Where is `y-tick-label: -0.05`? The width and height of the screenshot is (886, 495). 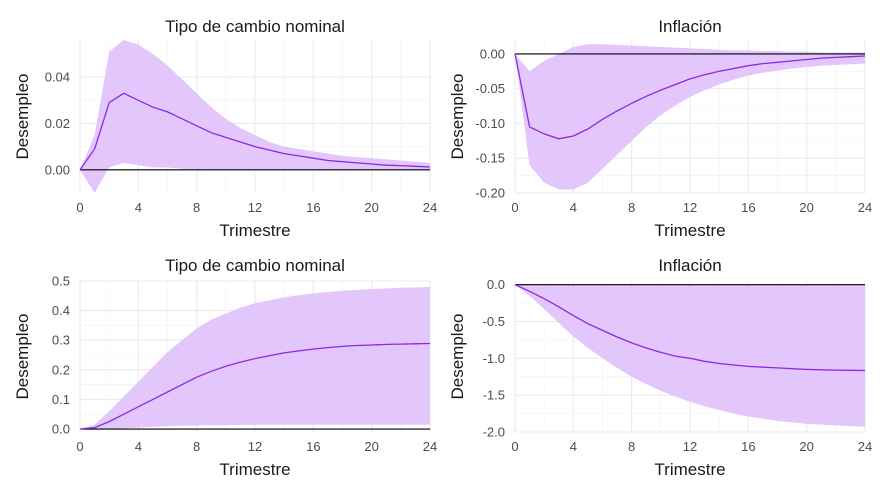
y-tick-label: -0.05 is located at coordinates (490, 88).